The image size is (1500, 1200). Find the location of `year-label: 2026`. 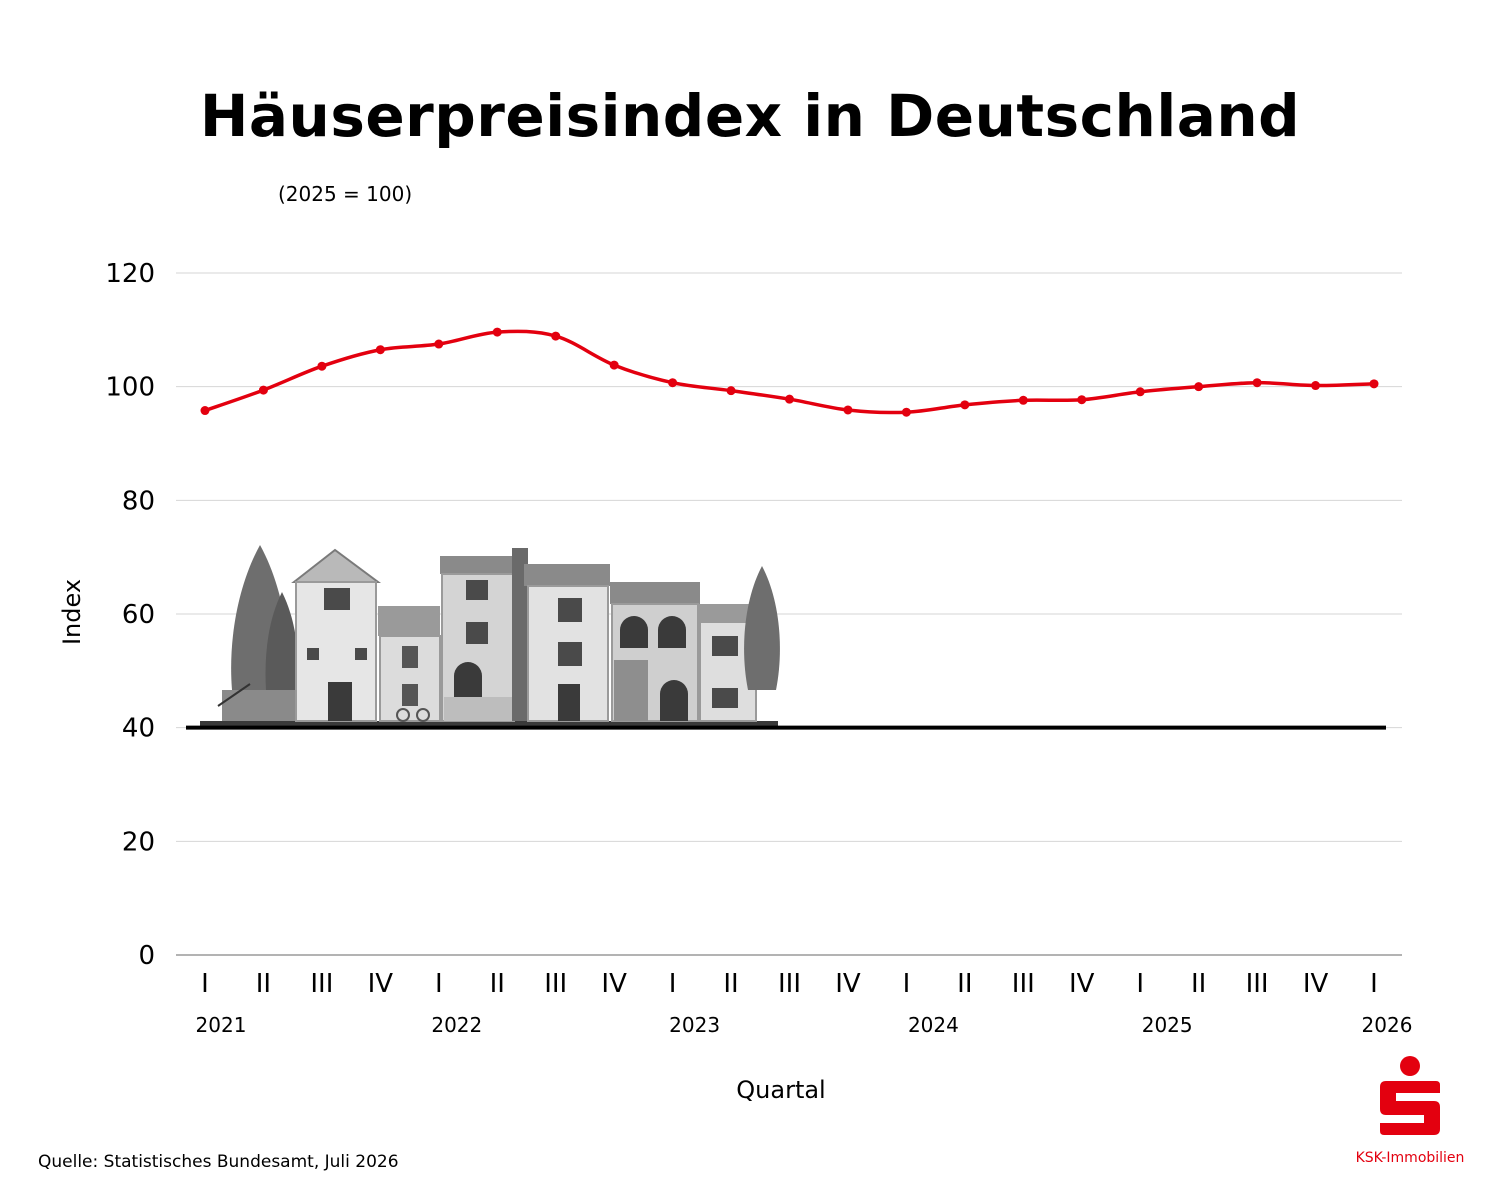

year-label: 2026 is located at coordinates (1387, 1025).